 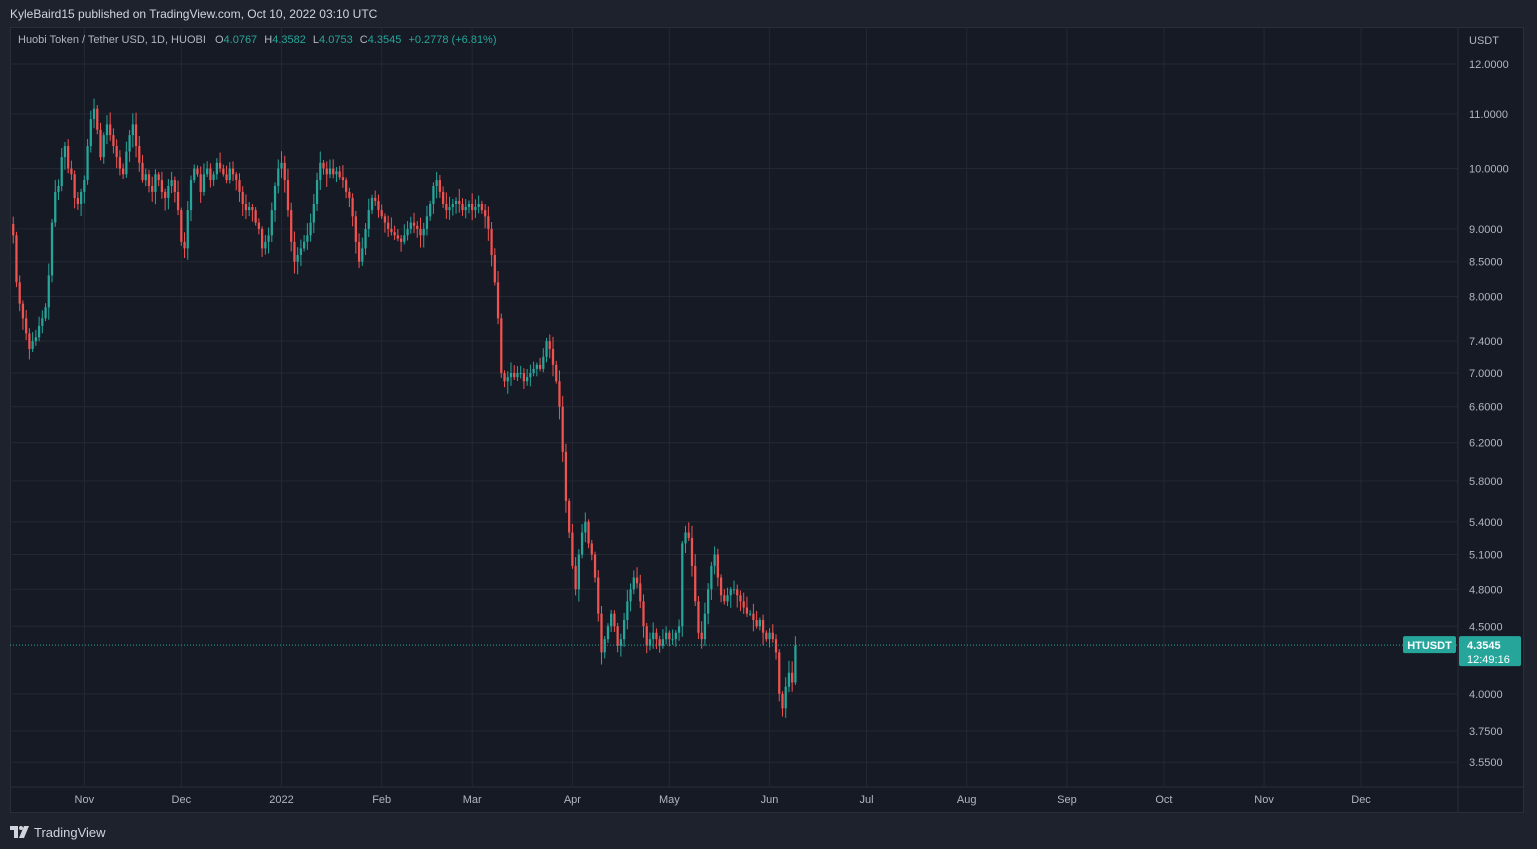 What do you see at coordinates (472, 800) in the screenshot?
I see `x-tick-label: Mar` at bounding box center [472, 800].